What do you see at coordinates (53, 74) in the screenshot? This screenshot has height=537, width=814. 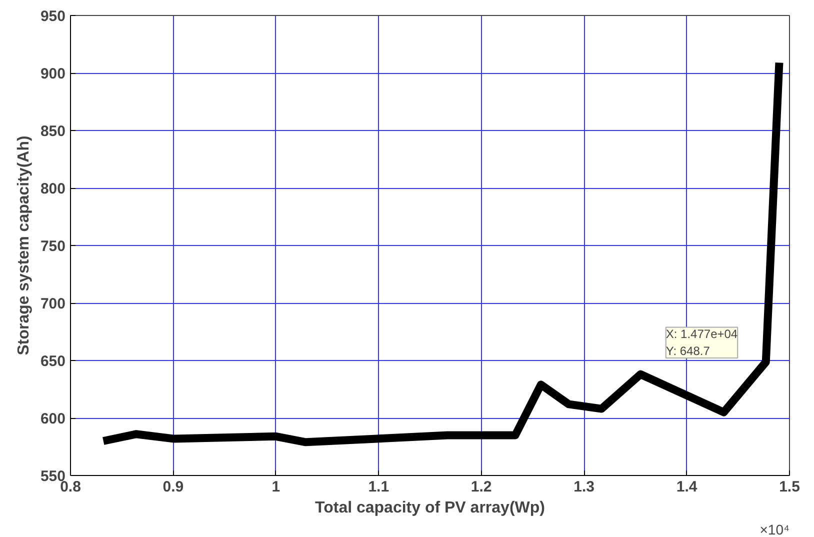 I see `y-tick-label: 900` at bounding box center [53, 74].